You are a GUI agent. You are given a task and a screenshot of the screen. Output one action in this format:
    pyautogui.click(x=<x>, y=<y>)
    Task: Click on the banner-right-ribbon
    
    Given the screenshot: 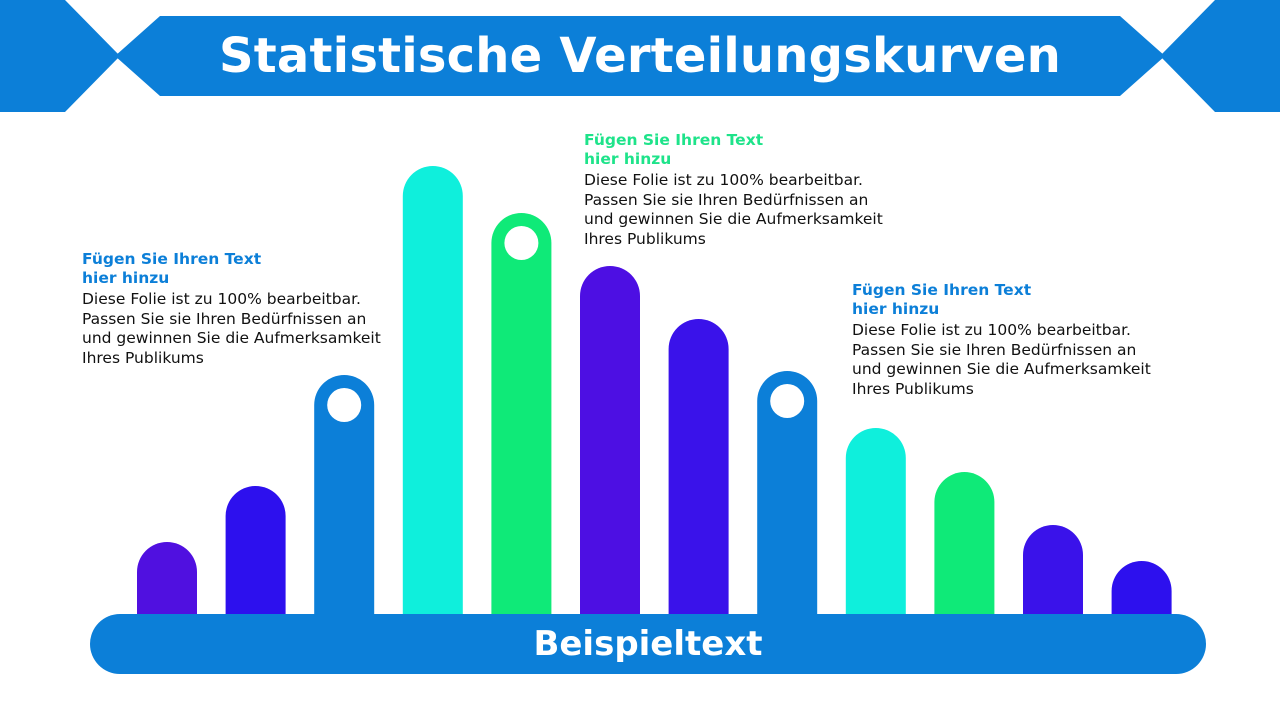 What is the action you would take?
    pyautogui.click(x=1220, y=56)
    